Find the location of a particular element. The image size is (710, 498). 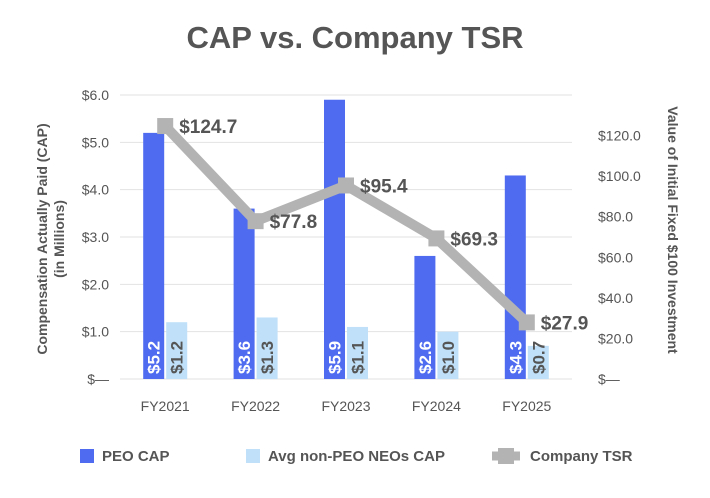

right-tick-label: $— is located at coordinates (609, 379).